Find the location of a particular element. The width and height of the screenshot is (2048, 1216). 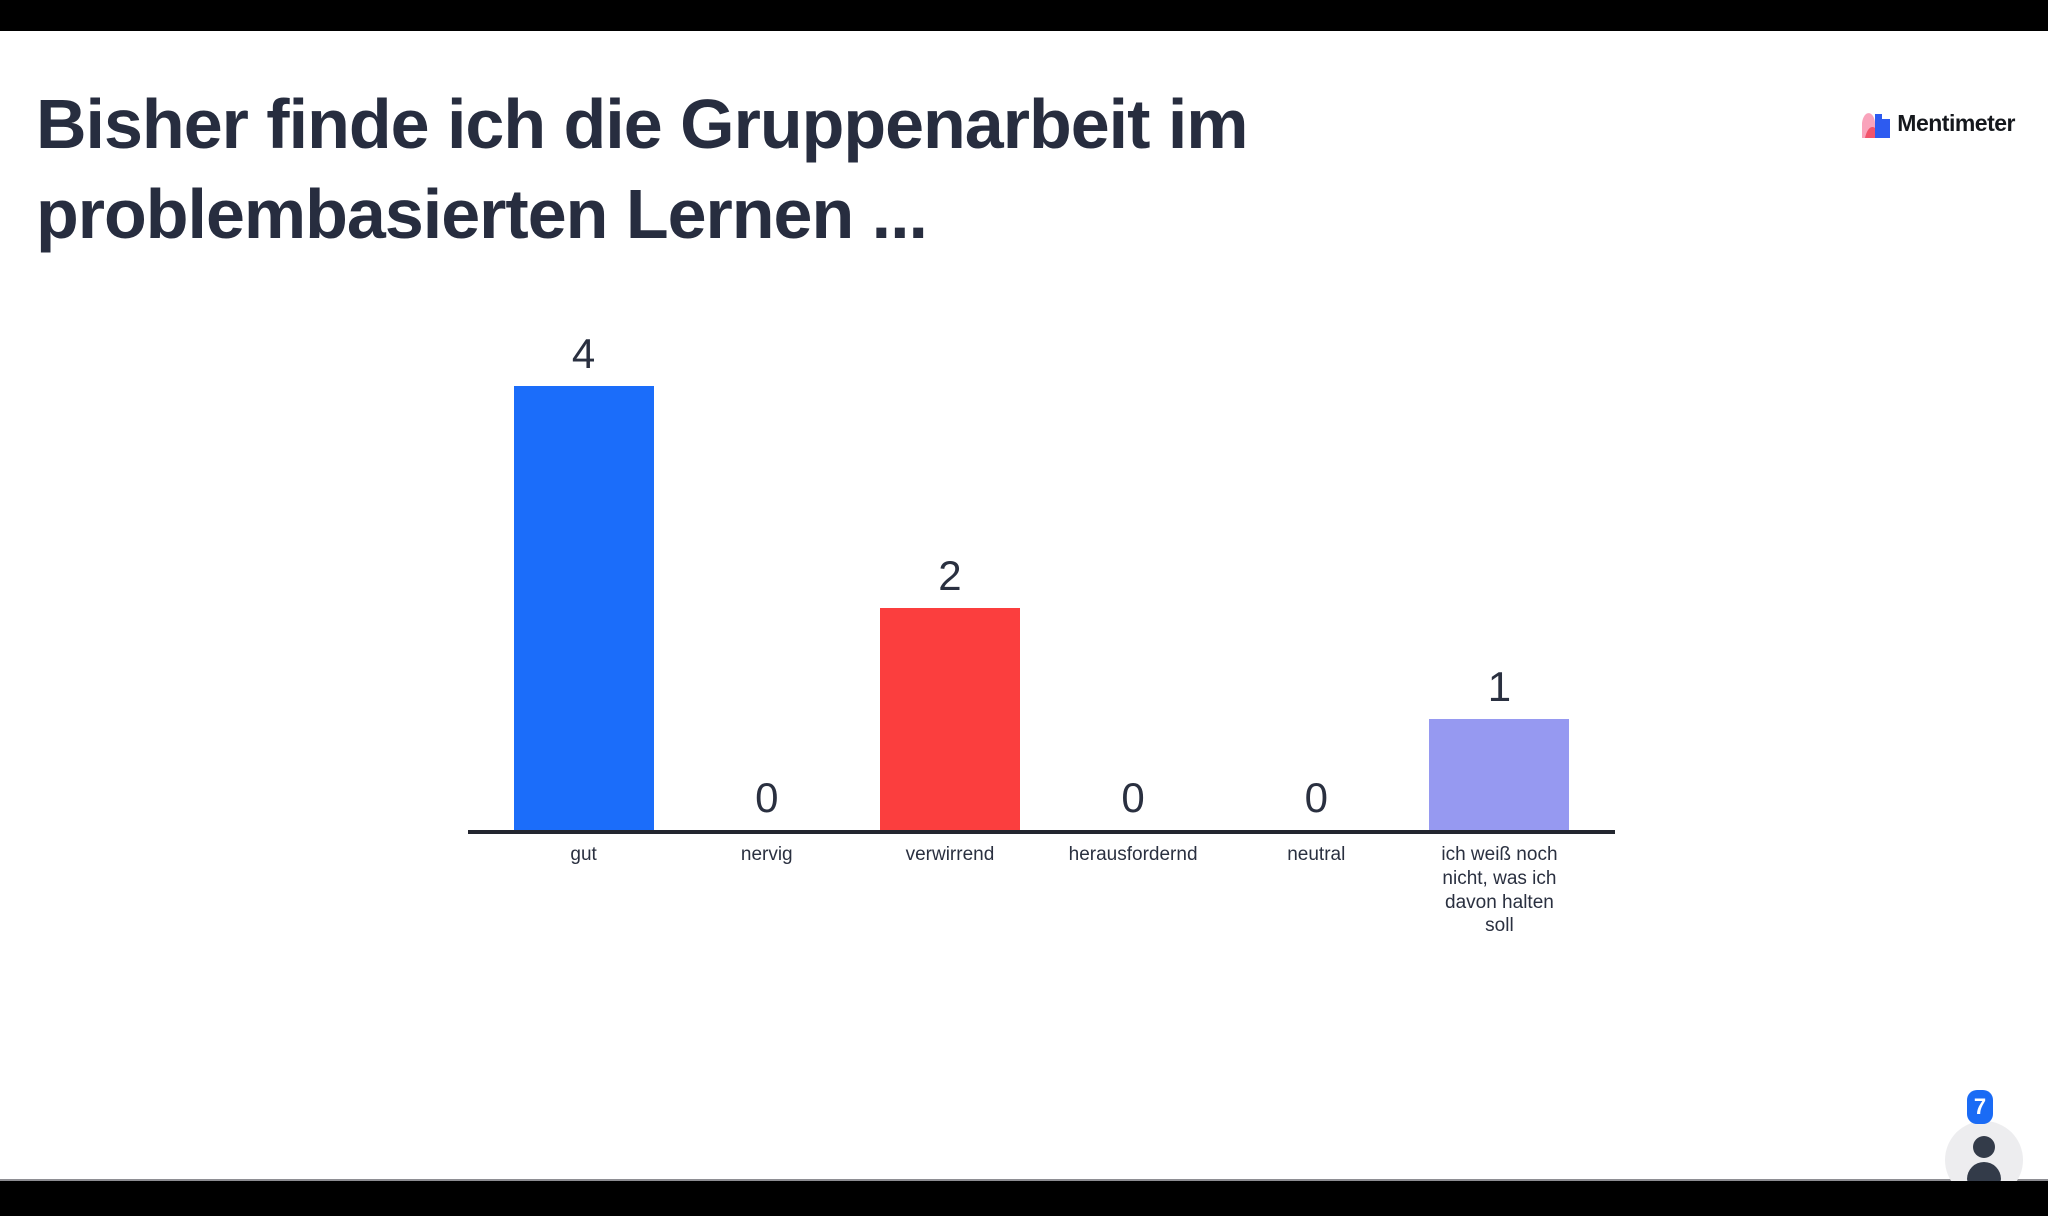

person-icon-shoulders is located at coordinates (1984, 1173).